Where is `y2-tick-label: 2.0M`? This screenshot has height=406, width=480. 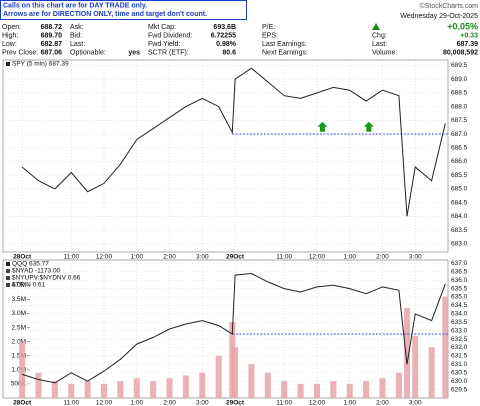
y2-tick-label: 2.0M is located at coordinates (19, 341).